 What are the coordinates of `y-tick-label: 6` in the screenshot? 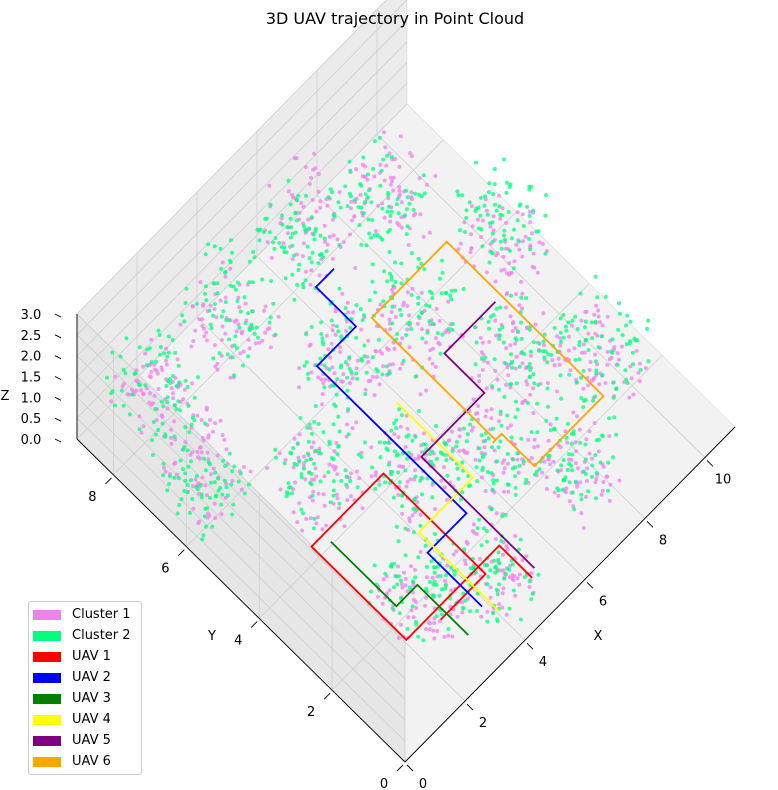 It's located at (165, 569).